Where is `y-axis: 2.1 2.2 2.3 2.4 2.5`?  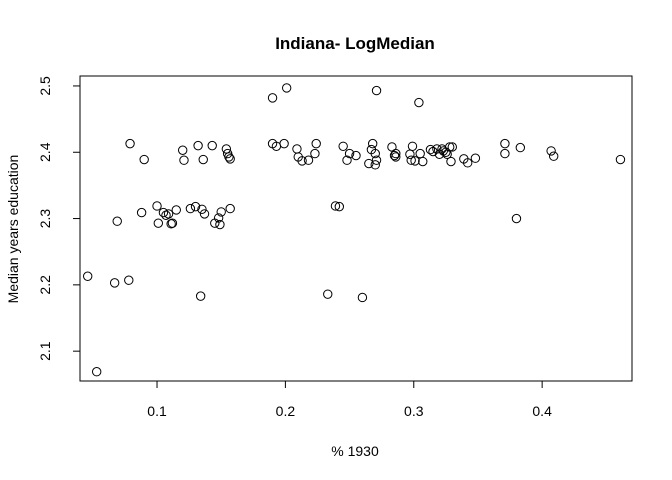
y-axis: 2.1 2.2 2.3 2.4 2.5 is located at coordinates (59, 218).